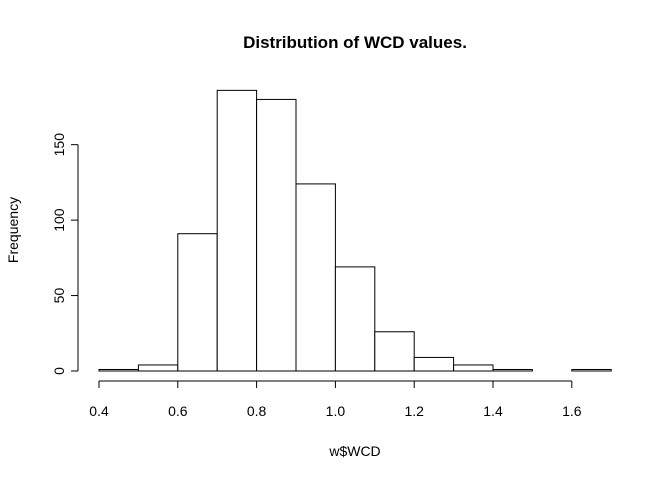 The height and width of the screenshot is (480, 672). I want to click on y-axis: 0 50 100 150, so click(65, 254).